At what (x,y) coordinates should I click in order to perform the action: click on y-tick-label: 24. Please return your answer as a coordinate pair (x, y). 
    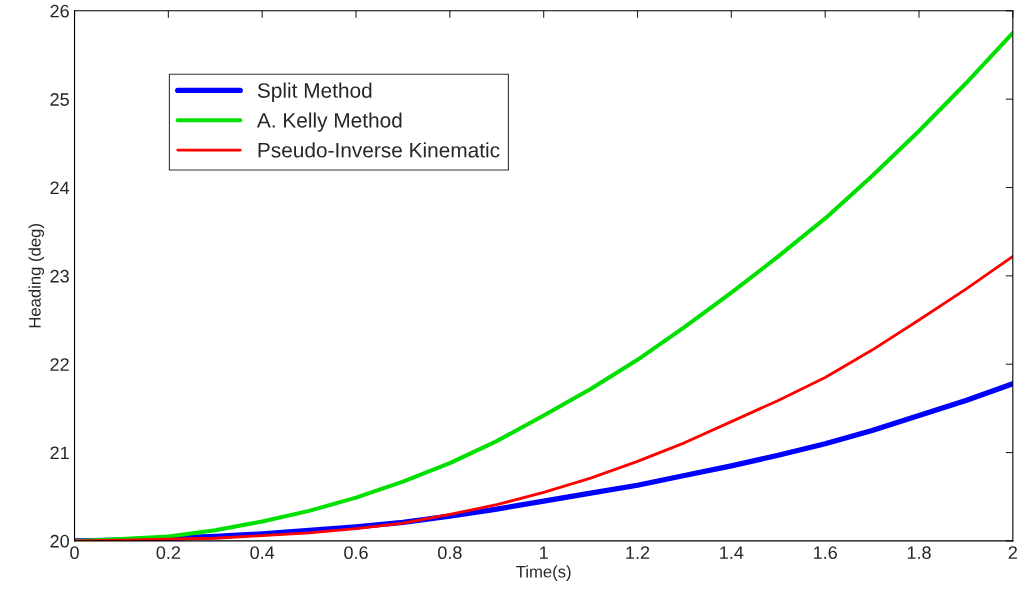
    Looking at the image, I should click on (60, 188).